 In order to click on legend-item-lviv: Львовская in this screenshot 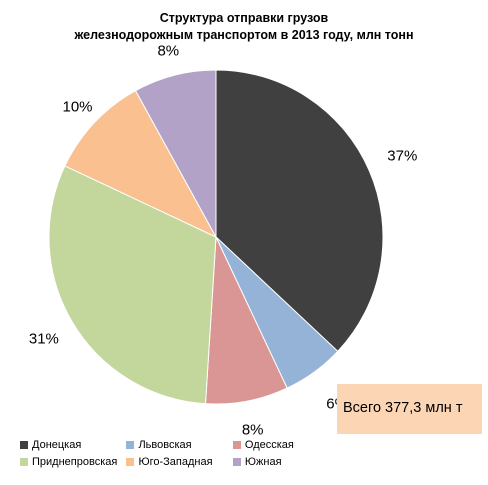, I will do `click(179, 445)`.